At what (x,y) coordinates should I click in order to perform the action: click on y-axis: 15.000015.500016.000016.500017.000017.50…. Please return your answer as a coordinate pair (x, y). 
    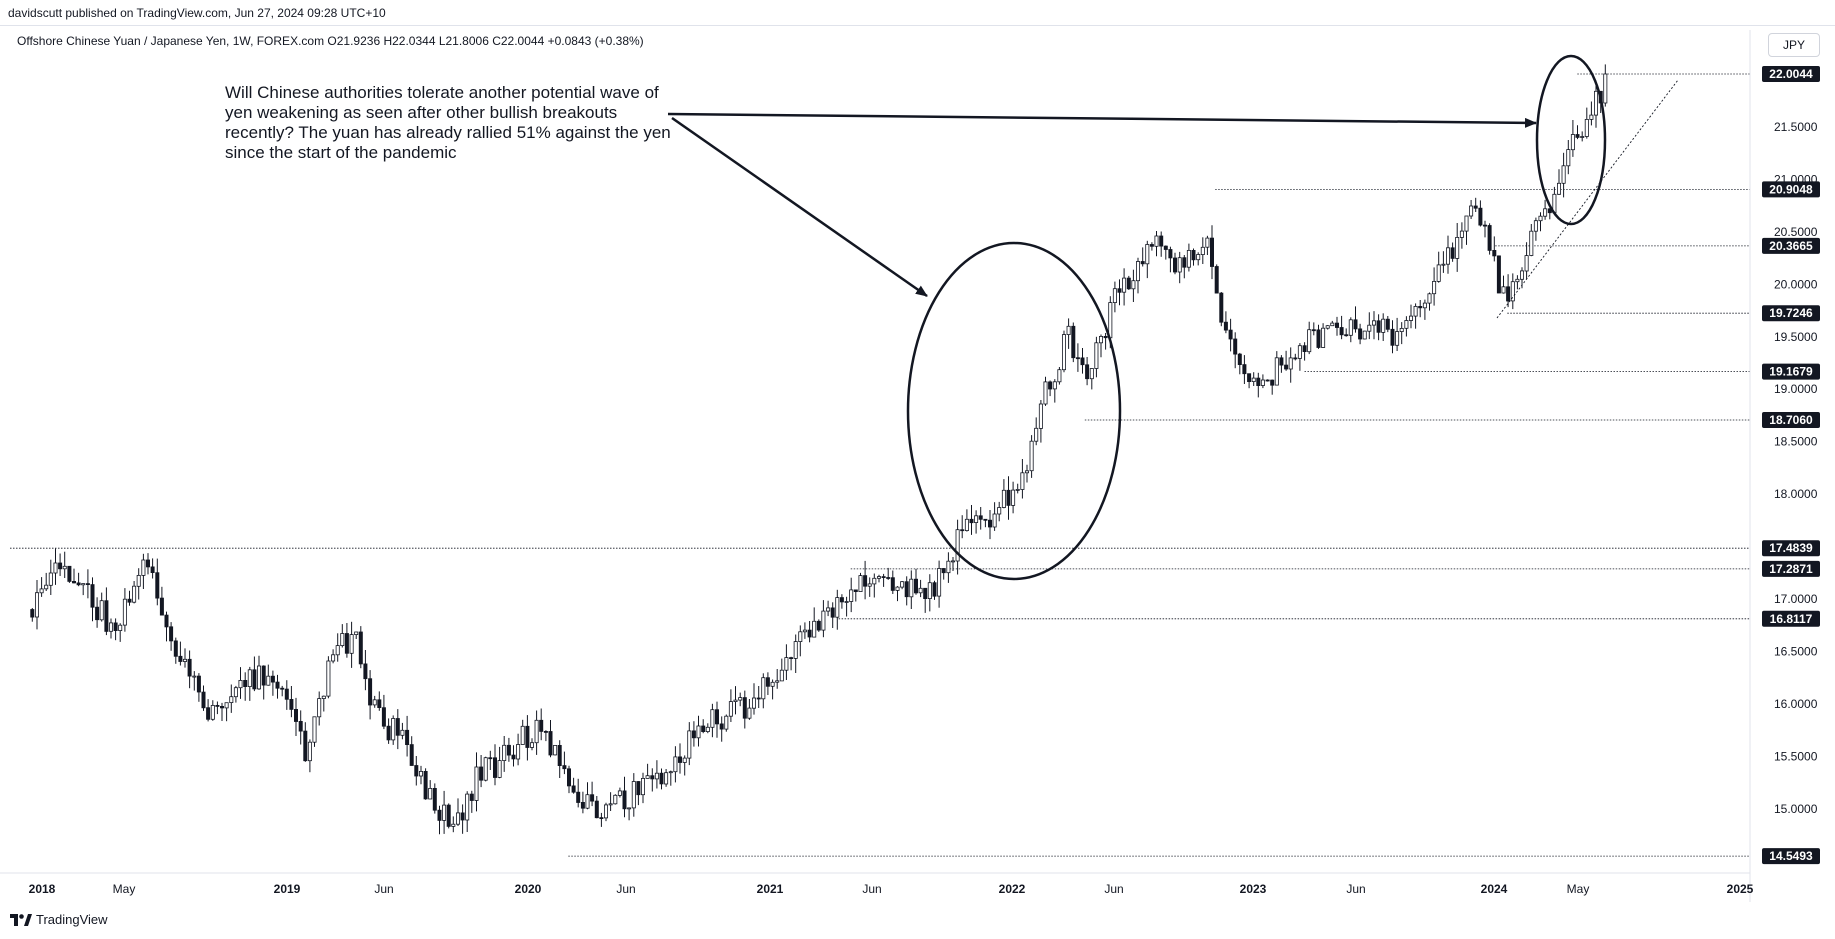
    Looking at the image, I should click on (1796, 468).